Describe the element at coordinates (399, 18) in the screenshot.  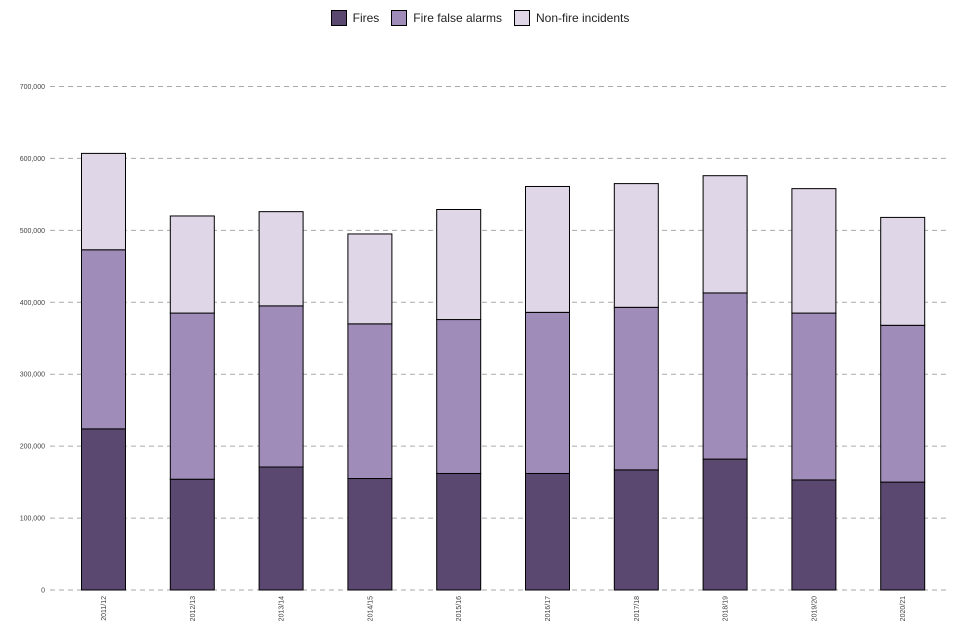
I see `legend-swatch-fire-false-alarms` at that location.